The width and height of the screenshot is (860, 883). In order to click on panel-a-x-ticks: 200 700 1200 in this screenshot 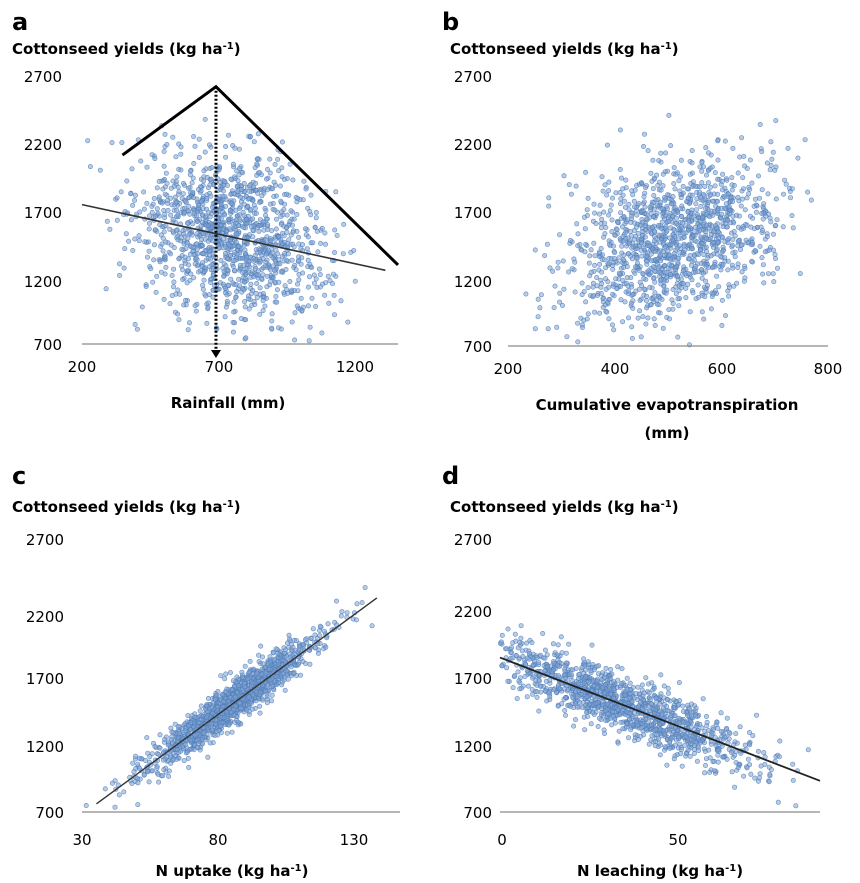, I will do `click(221, 367)`.